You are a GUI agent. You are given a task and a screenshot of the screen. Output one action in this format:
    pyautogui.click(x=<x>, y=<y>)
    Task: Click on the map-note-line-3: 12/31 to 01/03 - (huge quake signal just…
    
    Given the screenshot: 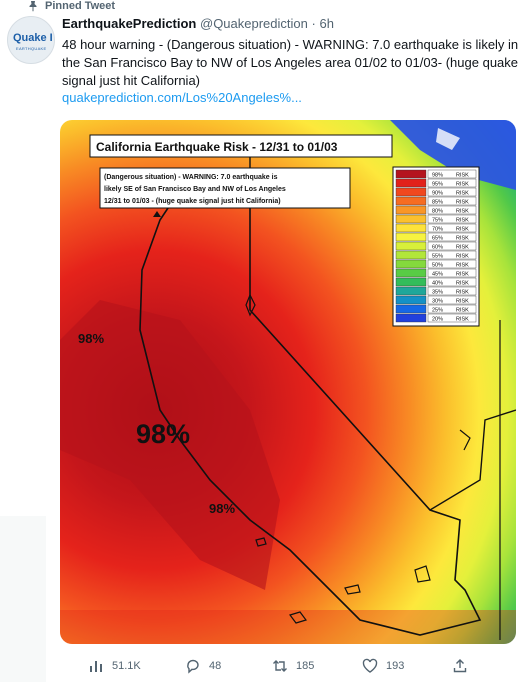 What is the action you would take?
    pyautogui.click(x=192, y=201)
    